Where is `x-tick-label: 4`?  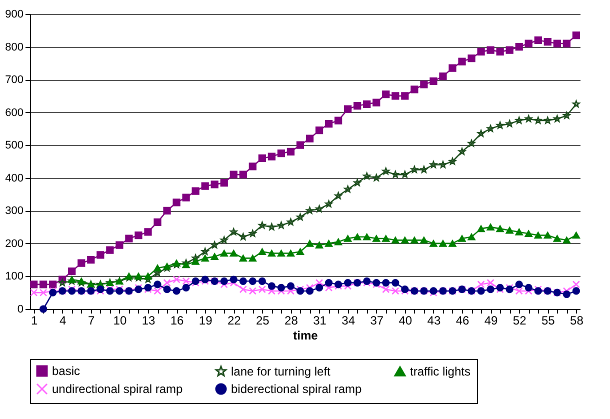
x-tick-label: 4 is located at coordinates (63, 321).